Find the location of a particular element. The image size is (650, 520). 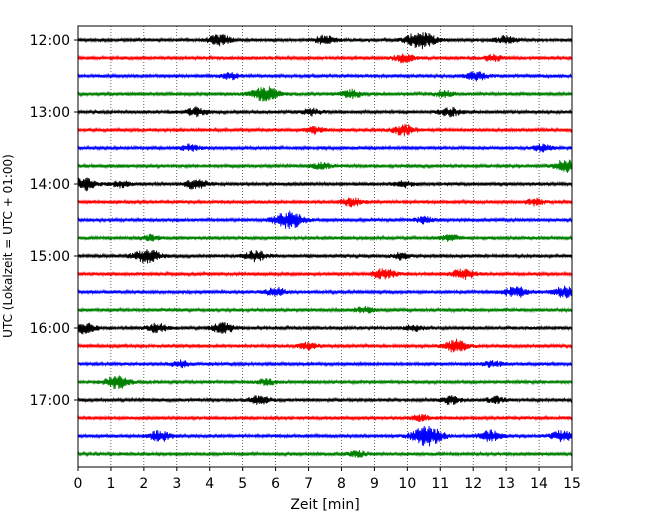

x-tick-label: 3 is located at coordinates (176, 484).